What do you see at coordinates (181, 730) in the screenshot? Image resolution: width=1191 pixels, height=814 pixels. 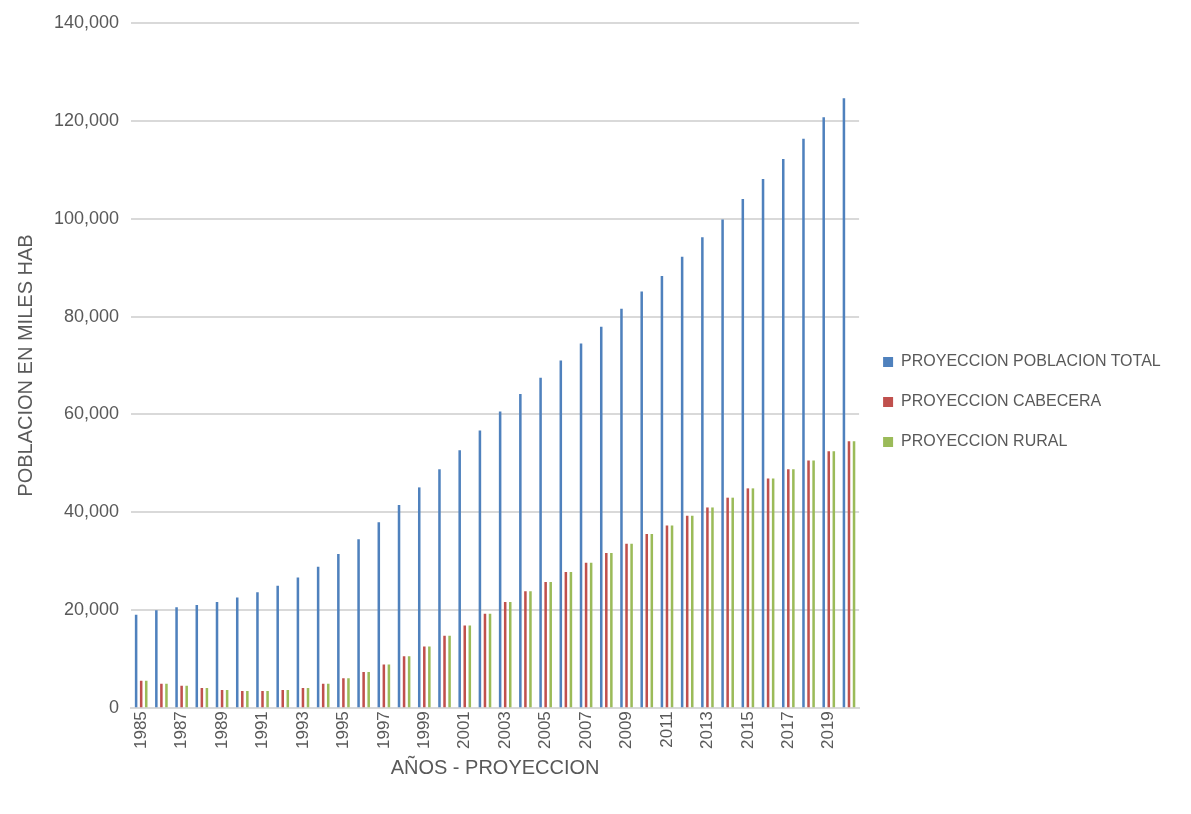 I see `x-tick-label: 1987` at bounding box center [181, 730].